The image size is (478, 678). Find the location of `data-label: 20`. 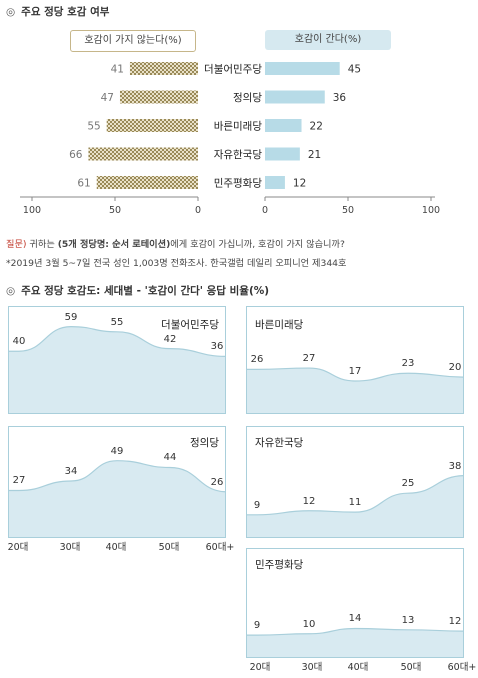

data-label: 20 is located at coordinates (455, 368).